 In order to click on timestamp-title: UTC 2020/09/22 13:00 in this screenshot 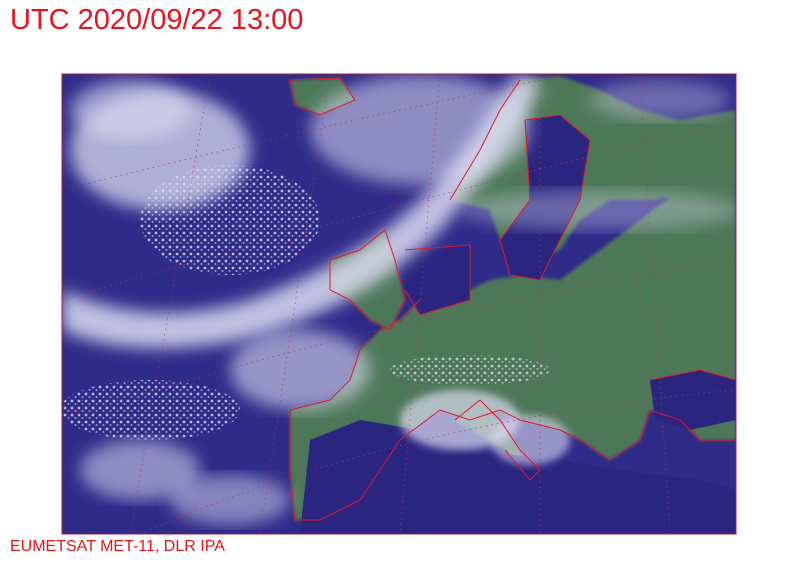, I will do `click(157, 20)`.